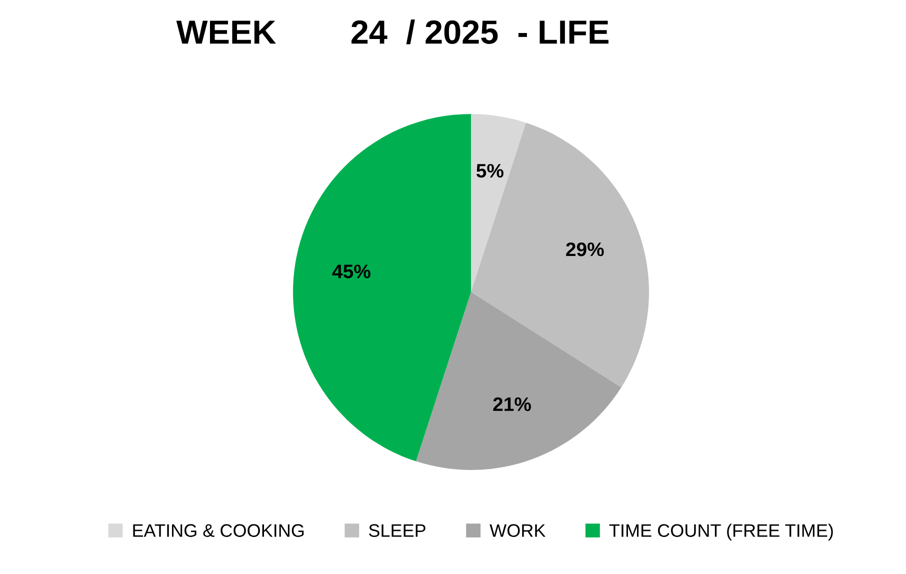 This screenshot has height=574, width=906. I want to click on data-label: 29%, so click(585, 249).